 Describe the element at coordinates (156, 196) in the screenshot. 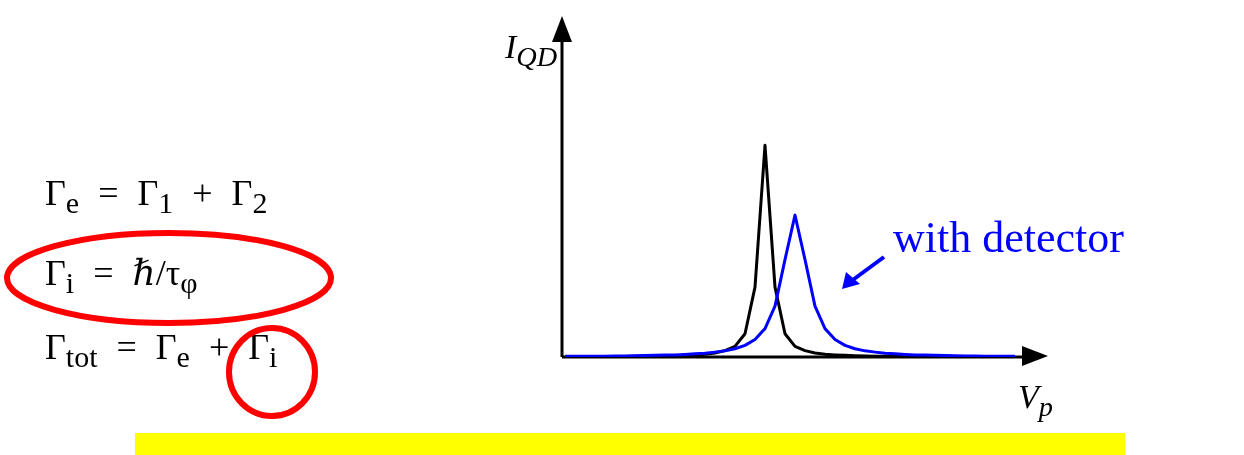

I see `text: Γ$_{e}$ = Γ$_{1}$ + Γ$_{2}$` at that location.